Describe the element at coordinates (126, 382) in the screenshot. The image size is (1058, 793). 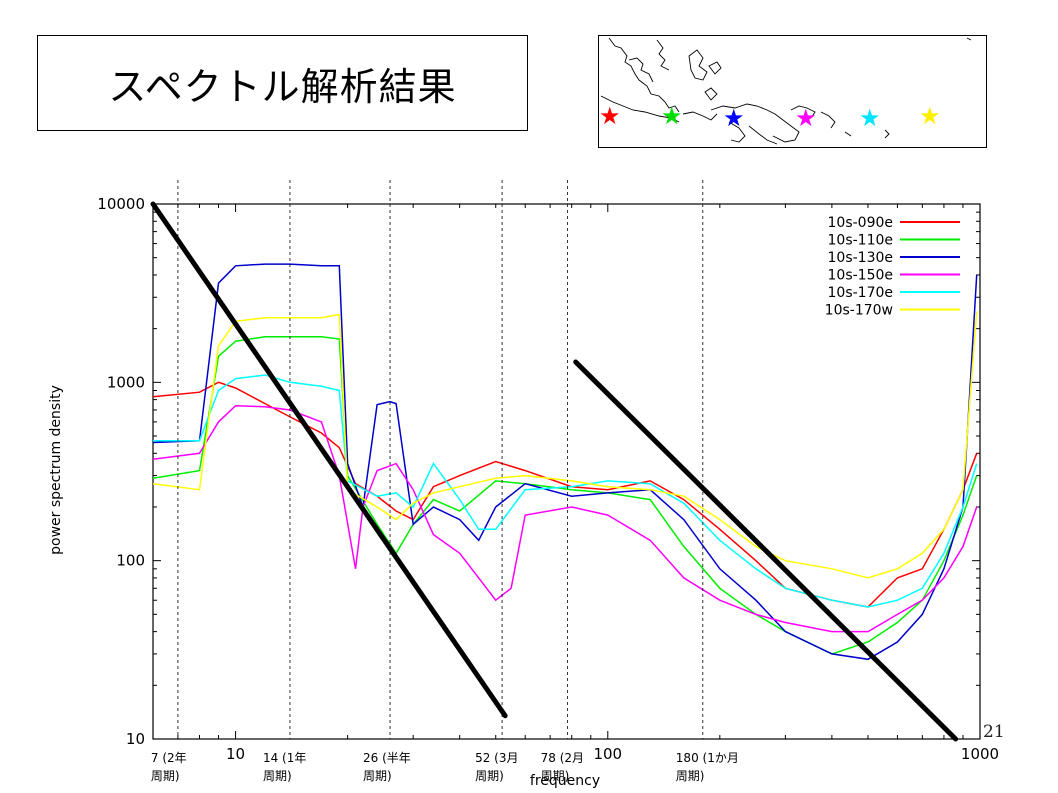
I see `y-tick-label: 1000` at that location.